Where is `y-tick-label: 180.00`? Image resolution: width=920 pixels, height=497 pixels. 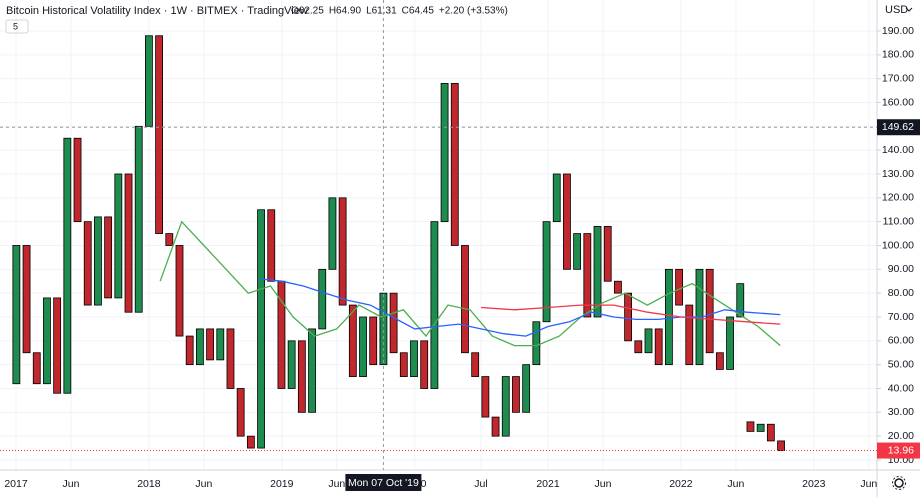
y-tick-label: 180.00 is located at coordinates (898, 55).